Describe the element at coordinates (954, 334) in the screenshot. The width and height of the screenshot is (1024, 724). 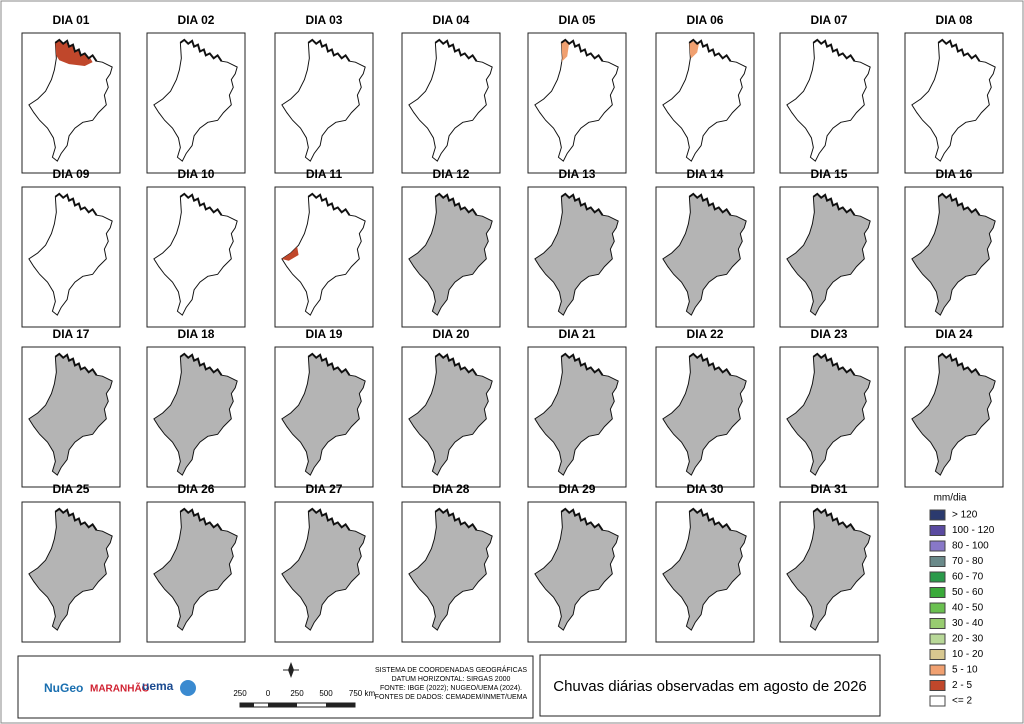
I see `day-label: DIA 24` at that location.